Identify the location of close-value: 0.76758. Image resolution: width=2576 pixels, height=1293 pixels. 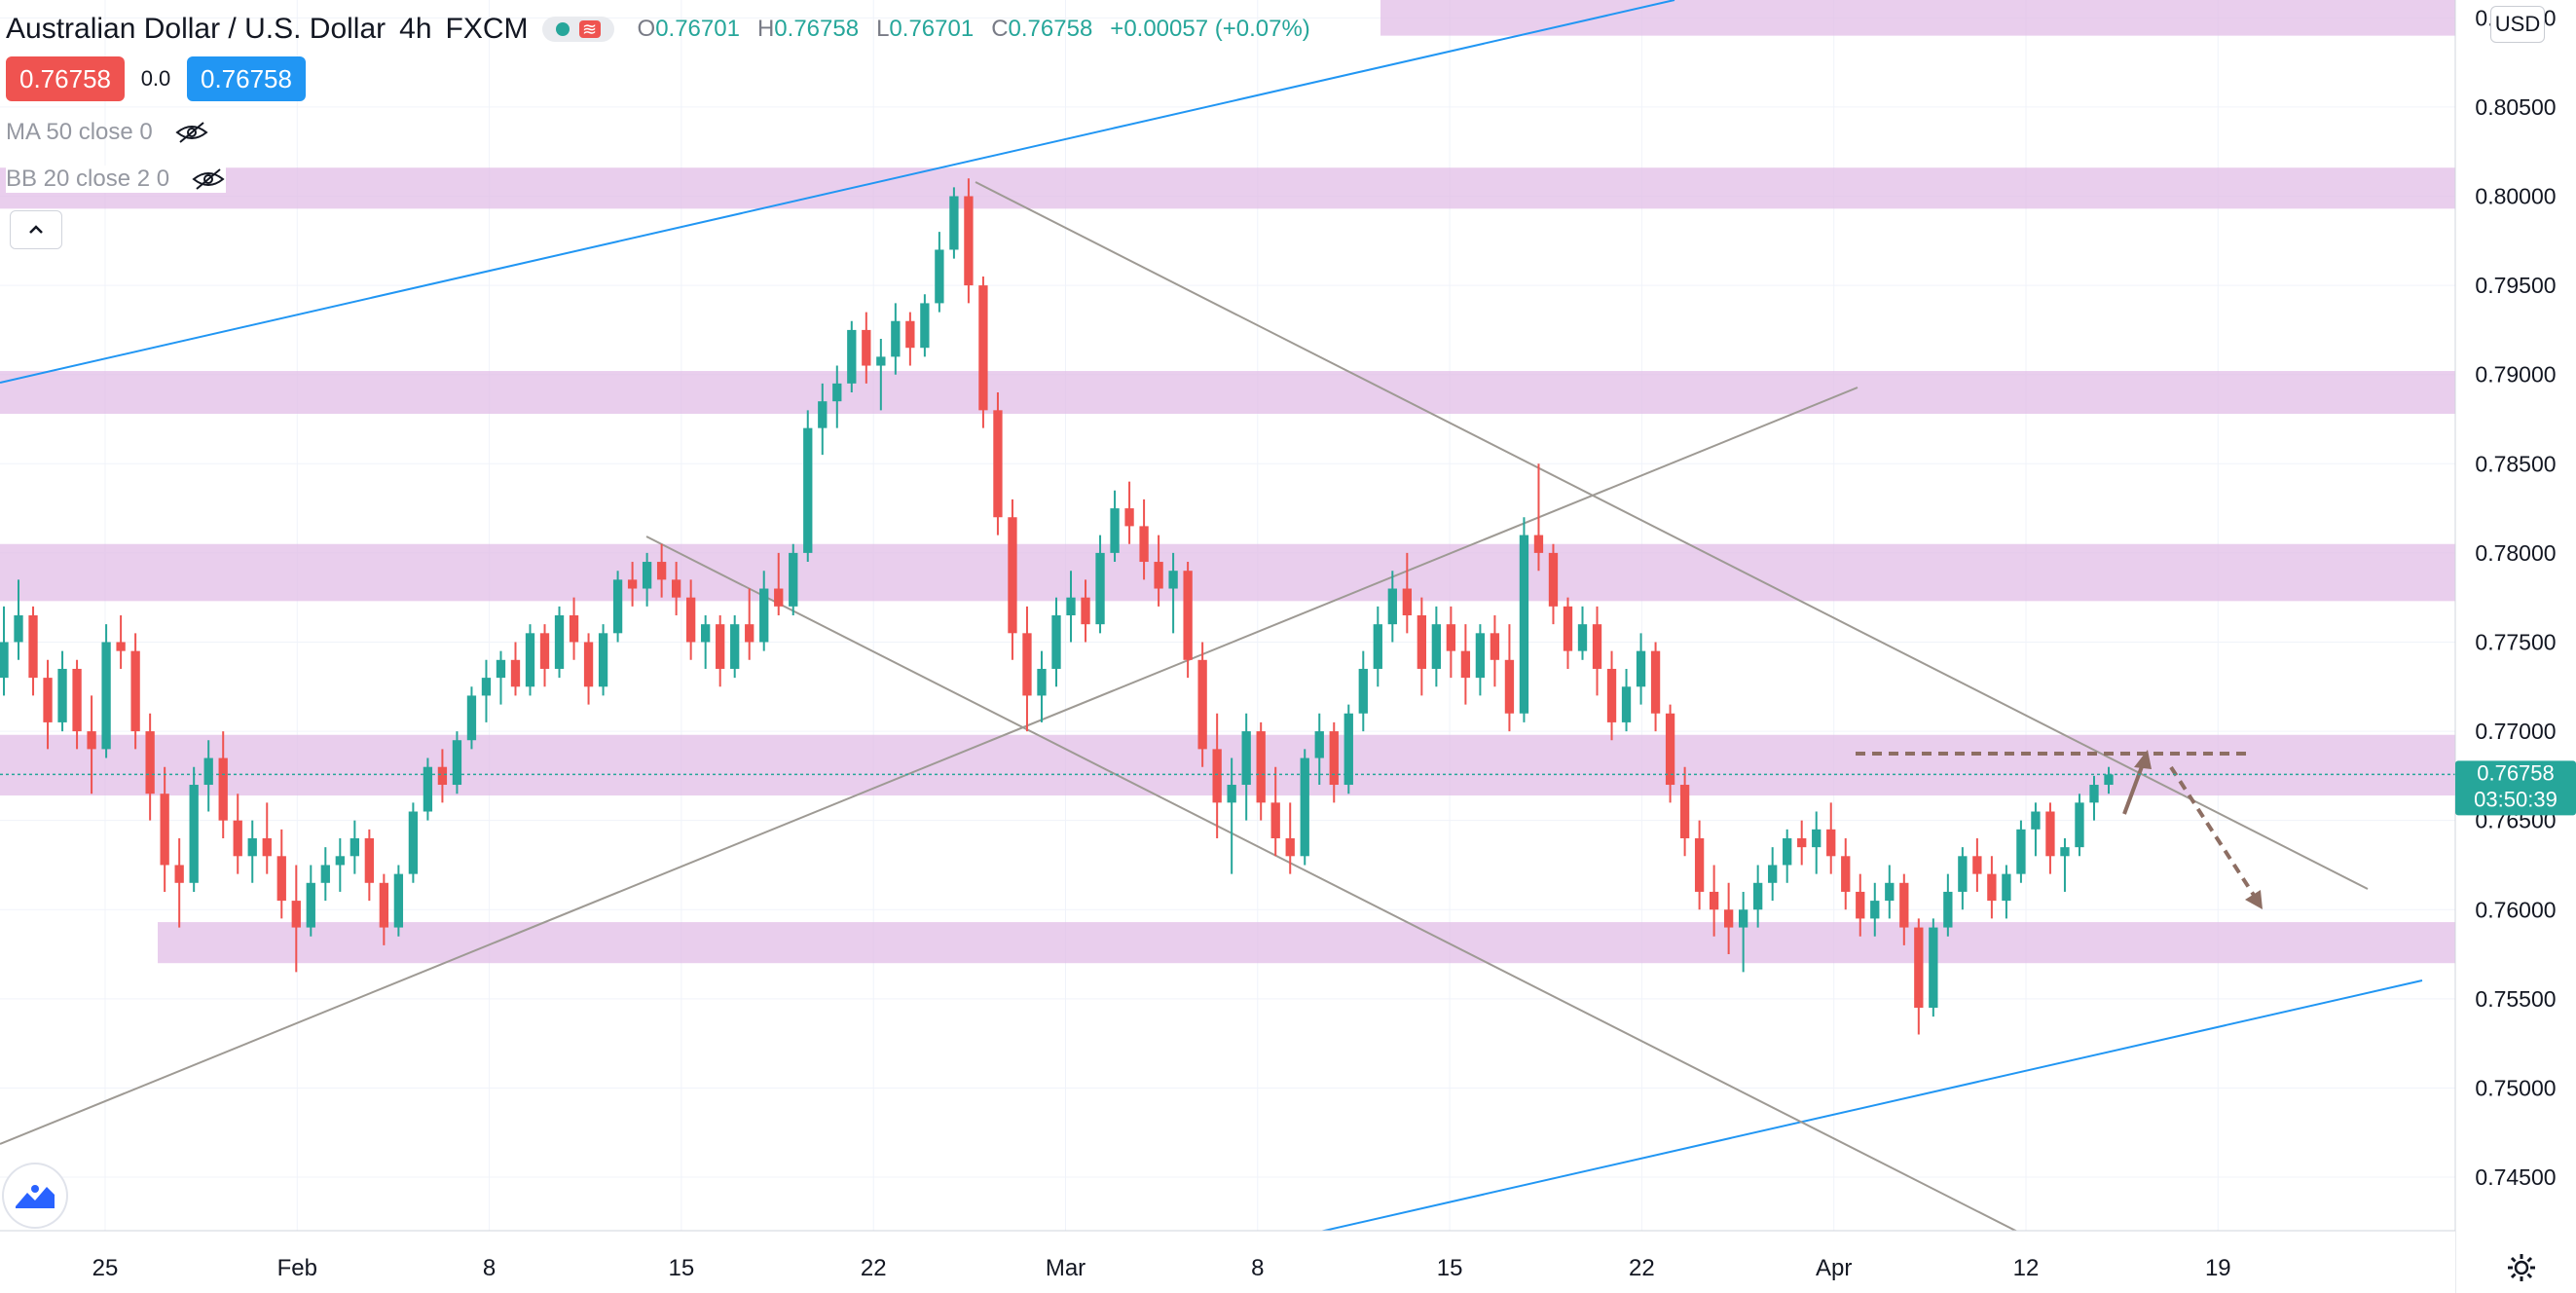
(1050, 29).